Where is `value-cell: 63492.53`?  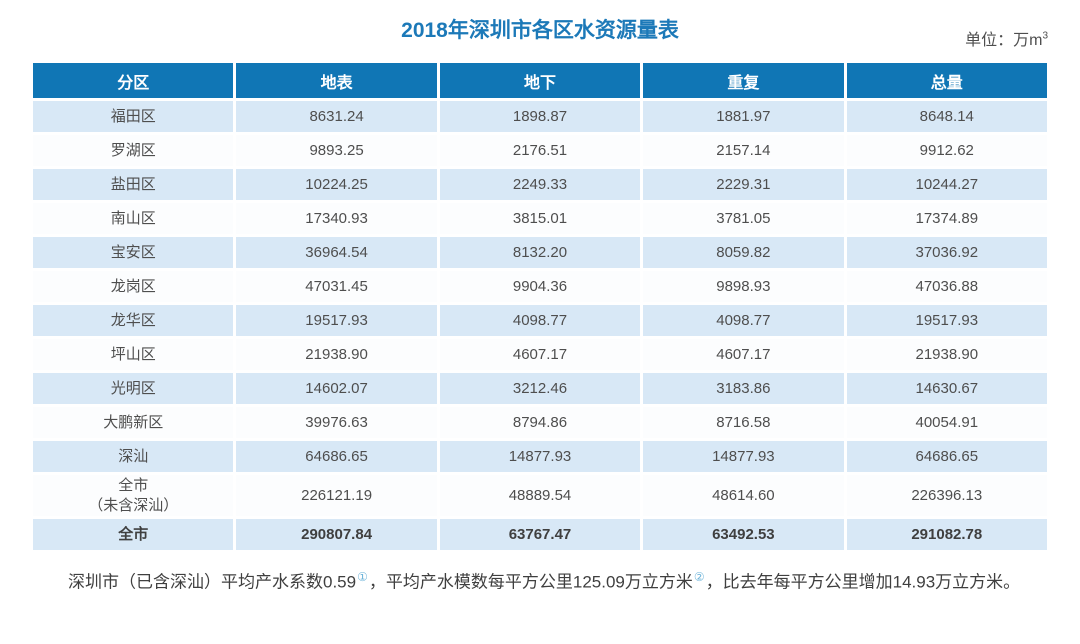
value-cell: 63492.53 is located at coordinates (743, 534).